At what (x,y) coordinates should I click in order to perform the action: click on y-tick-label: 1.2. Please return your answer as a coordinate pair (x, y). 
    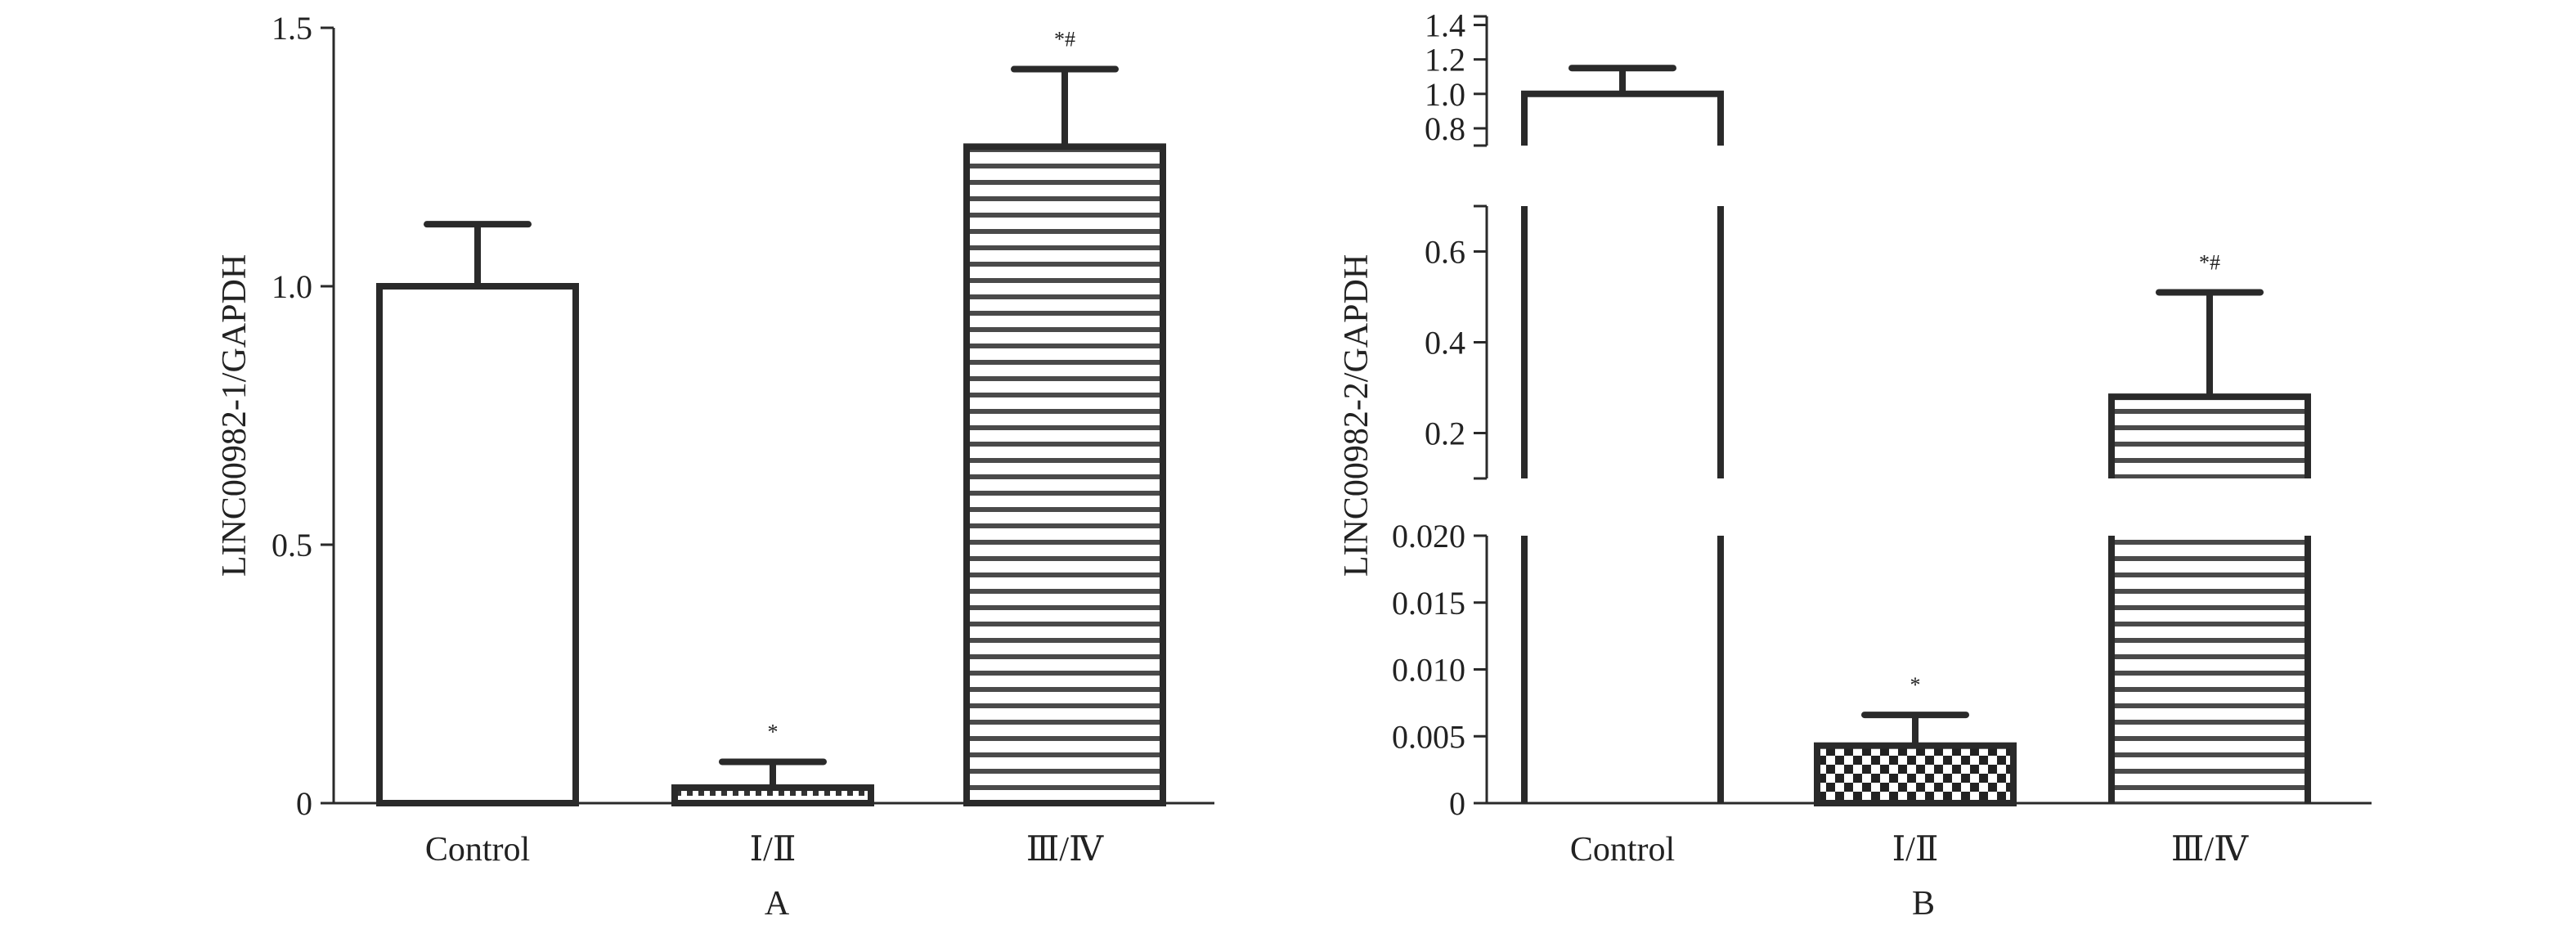
    Looking at the image, I should click on (1445, 60).